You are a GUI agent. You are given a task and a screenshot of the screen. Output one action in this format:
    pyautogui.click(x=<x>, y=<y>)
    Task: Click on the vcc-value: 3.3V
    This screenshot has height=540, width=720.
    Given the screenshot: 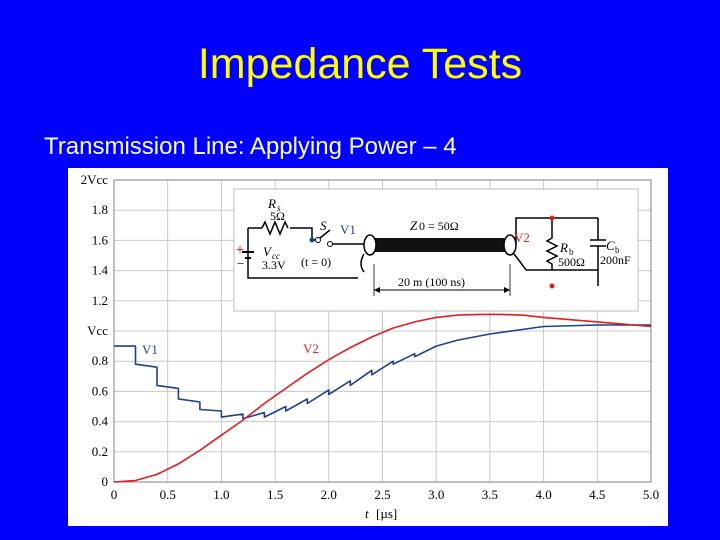 What is the action you would take?
    pyautogui.click(x=274, y=265)
    